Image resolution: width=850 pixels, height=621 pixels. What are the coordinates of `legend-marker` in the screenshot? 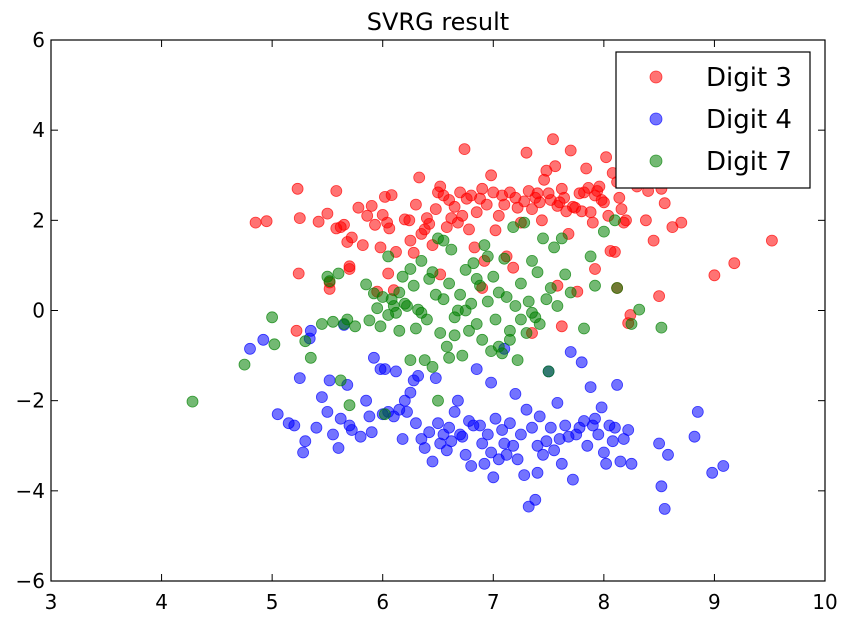 It's located at (656, 119).